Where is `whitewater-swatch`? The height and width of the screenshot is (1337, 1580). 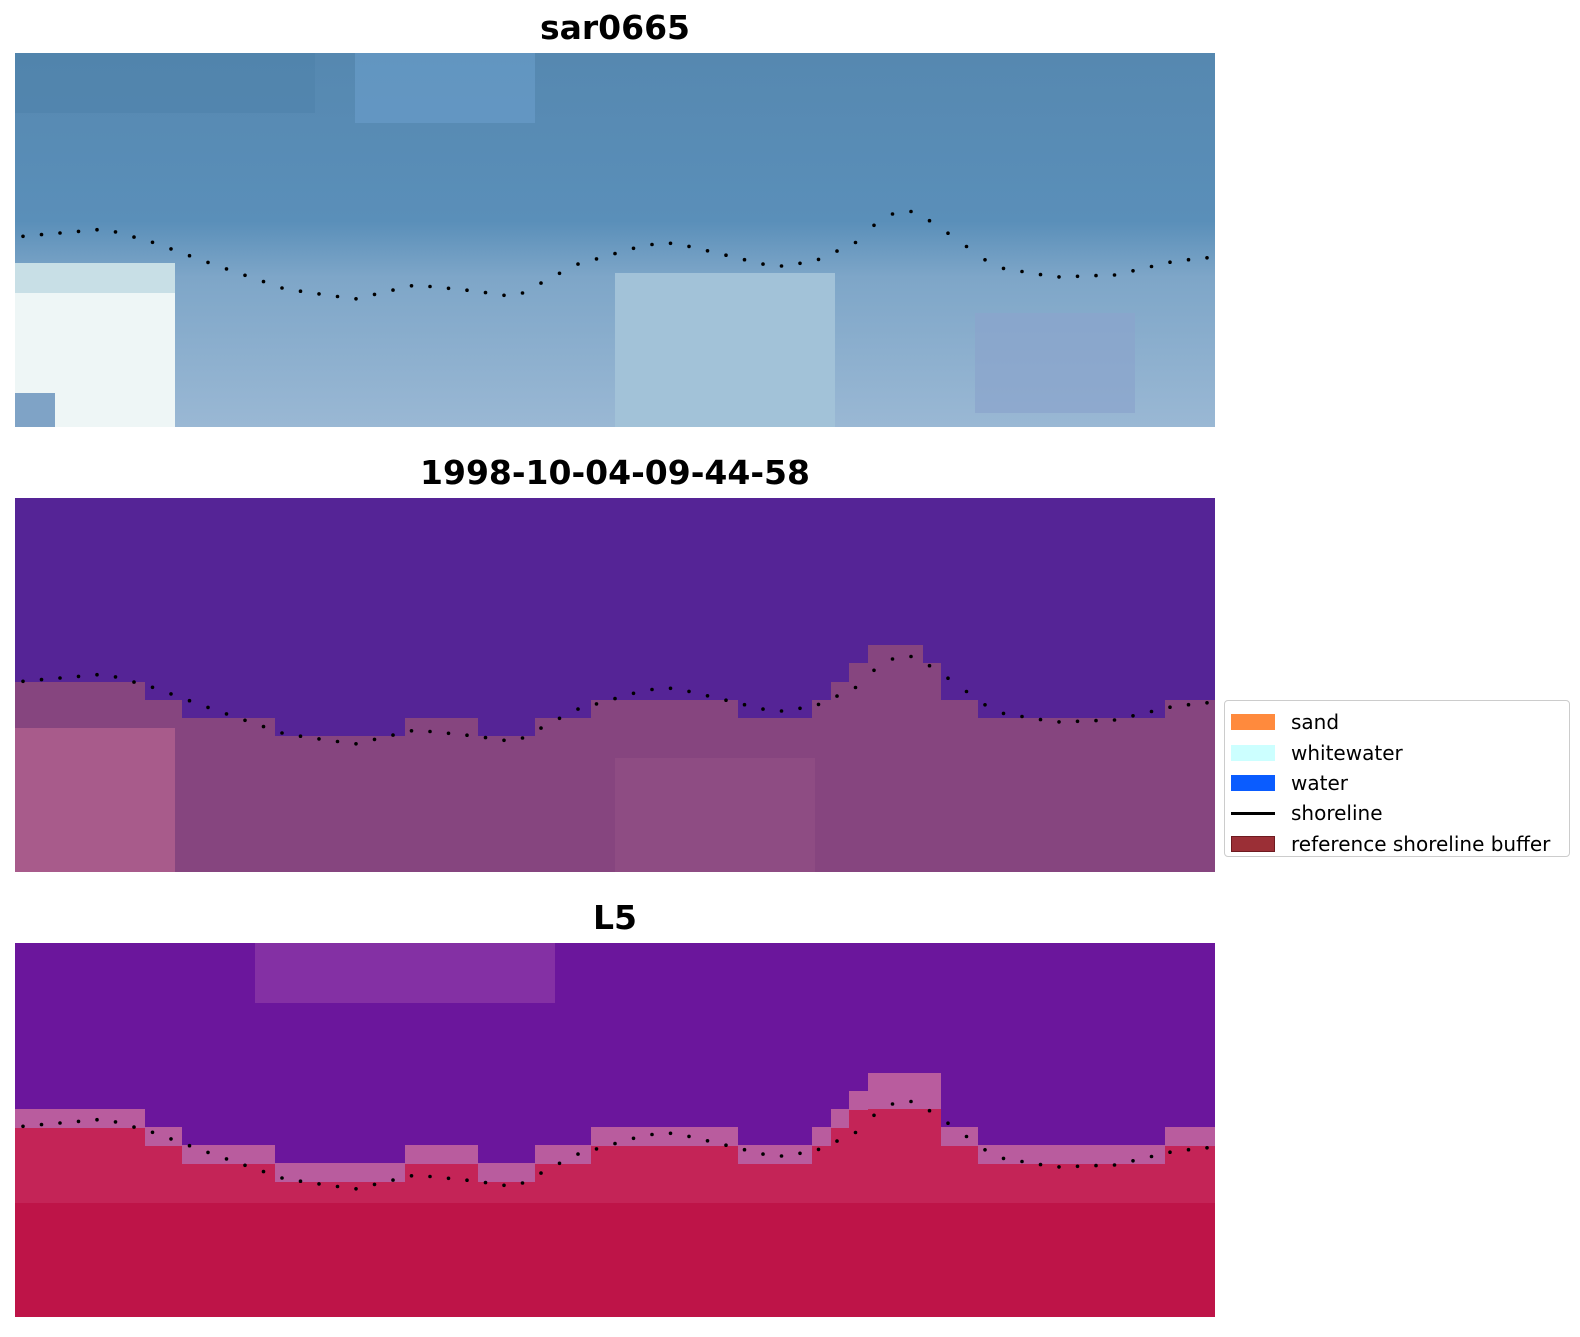 whitewater-swatch is located at coordinates (1253, 752).